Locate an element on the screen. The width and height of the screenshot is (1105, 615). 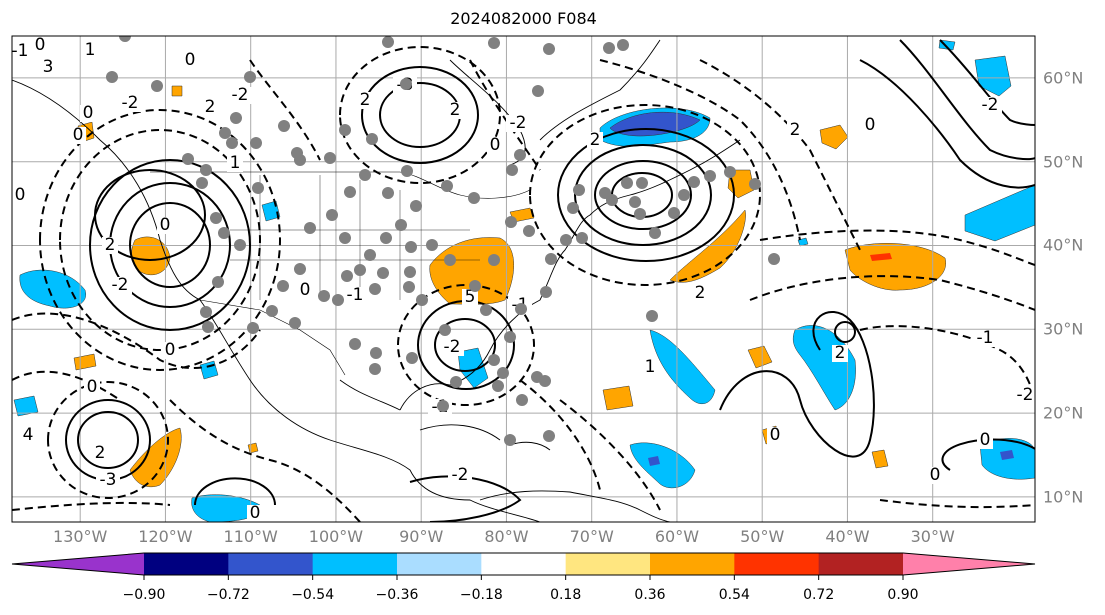
colorbar-tick-label: 0.72 is located at coordinates (819, 595).